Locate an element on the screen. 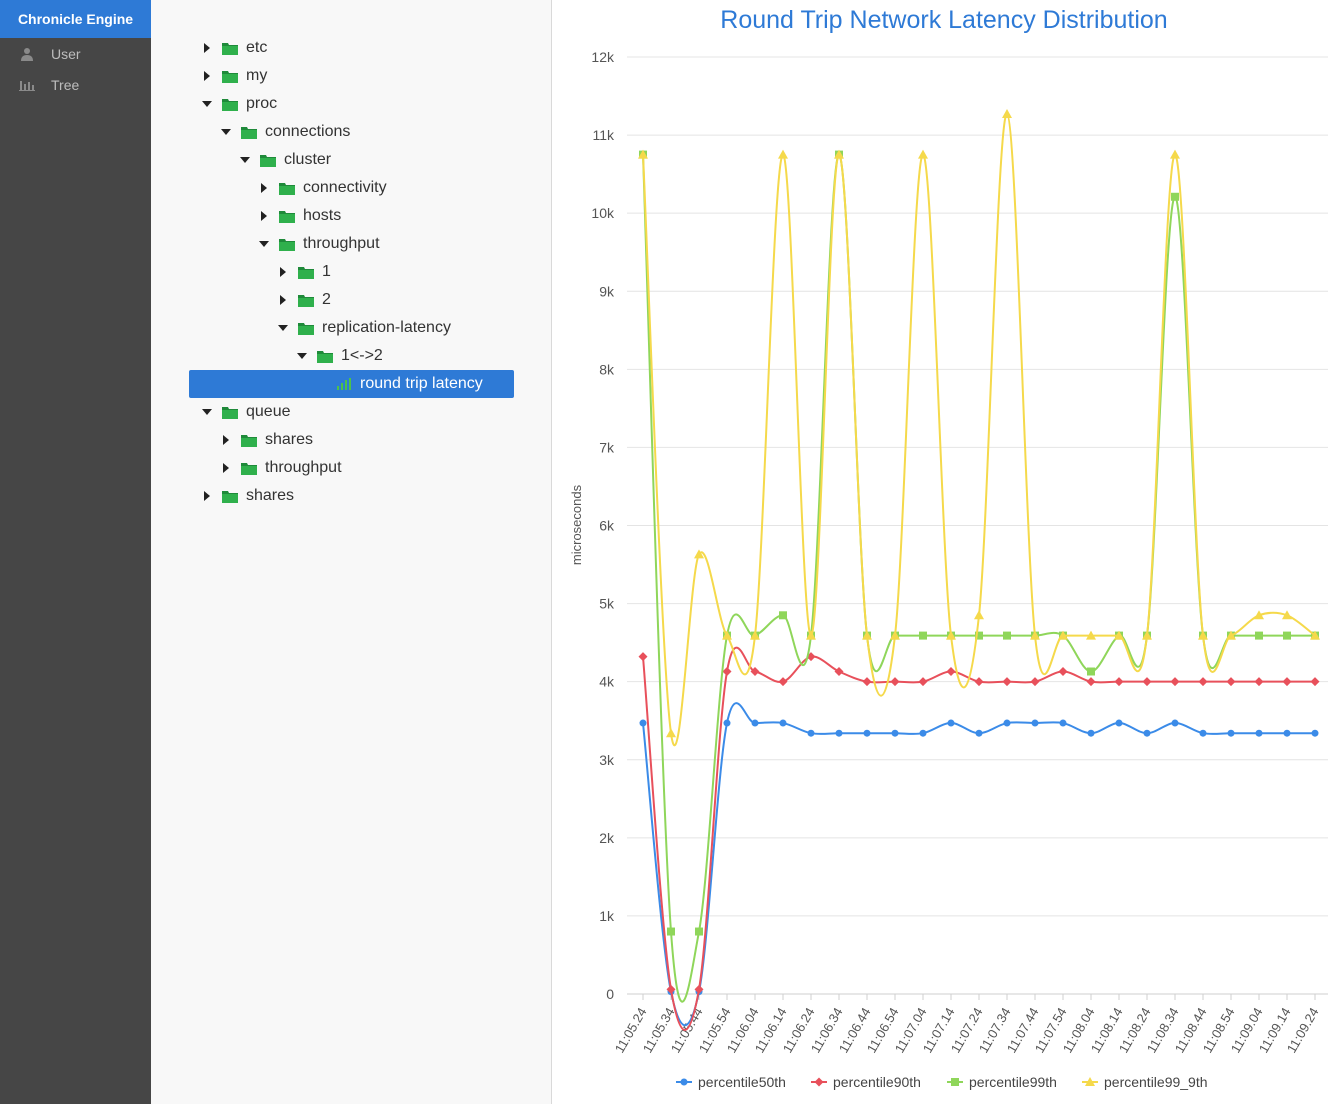 Image resolution: width=1331 pixels, height=1109 pixels. tree-node-selected: round trip latency is located at coordinates (398, 384).